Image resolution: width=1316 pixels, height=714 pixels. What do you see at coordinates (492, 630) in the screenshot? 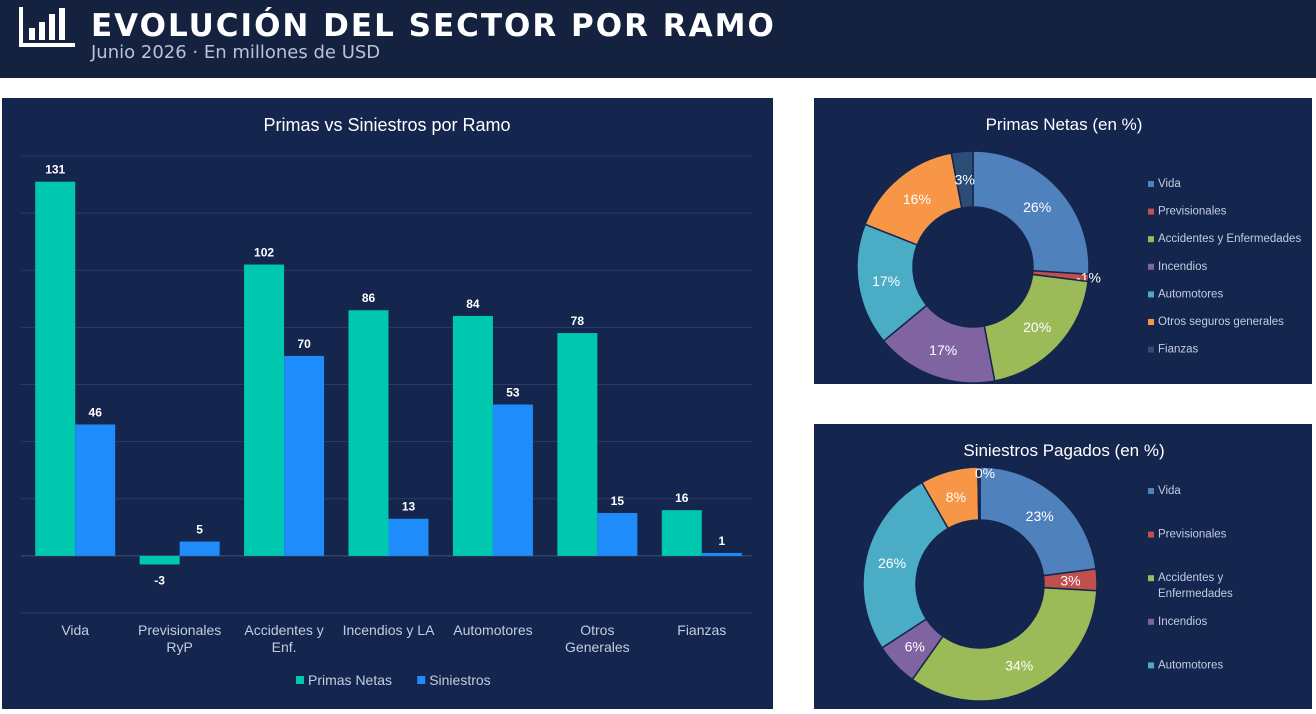
I see `x-tick-label: Automotores` at bounding box center [492, 630].